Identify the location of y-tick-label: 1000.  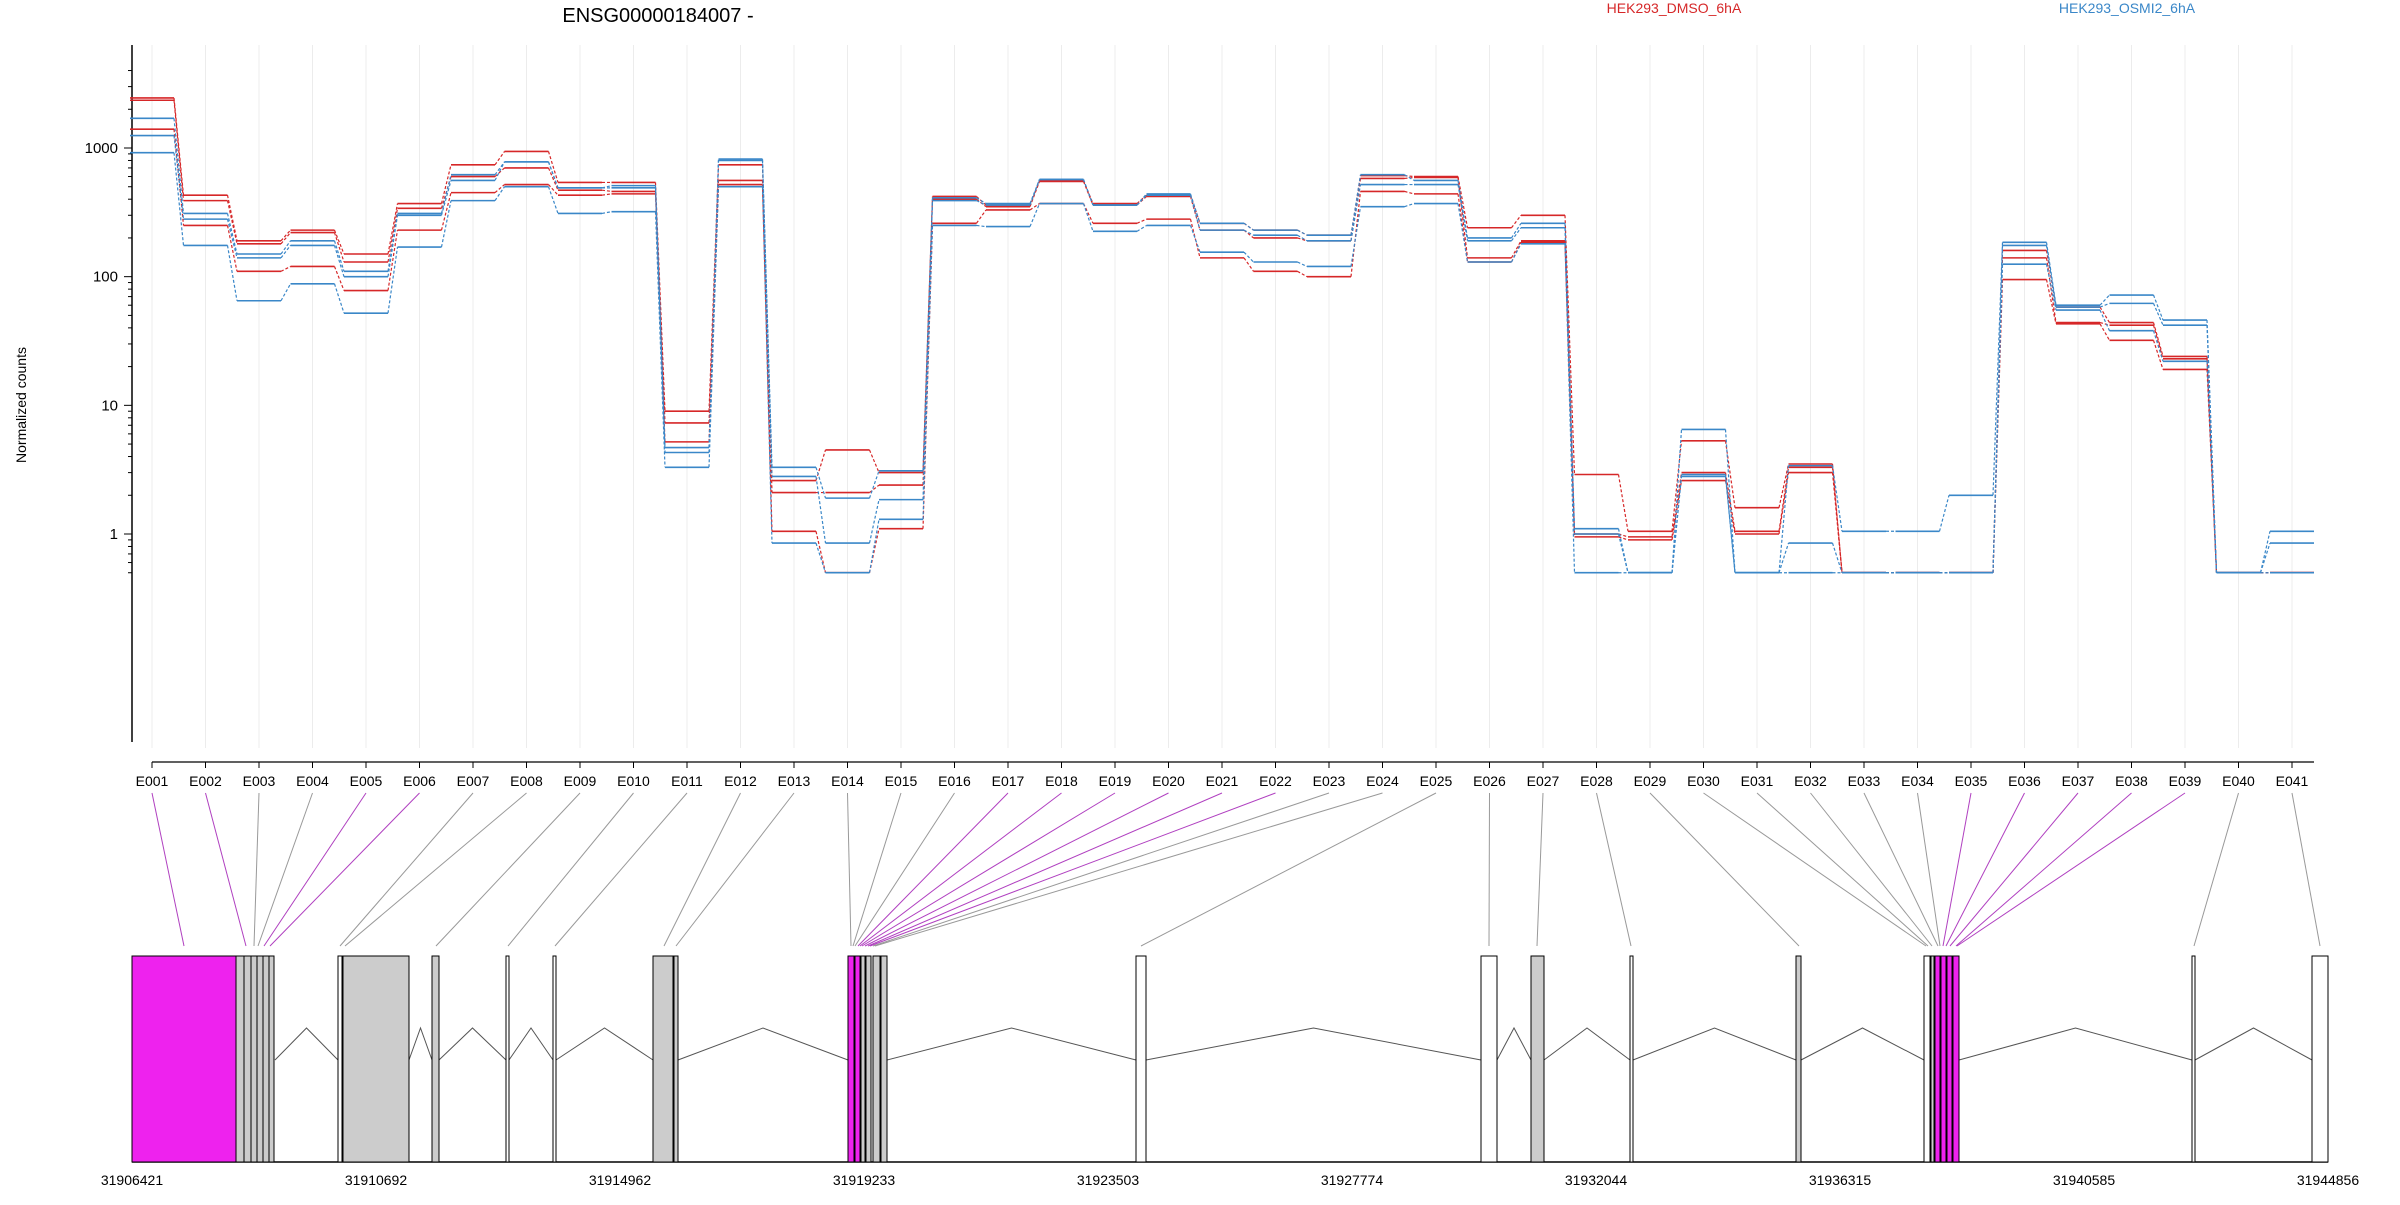
(101, 148).